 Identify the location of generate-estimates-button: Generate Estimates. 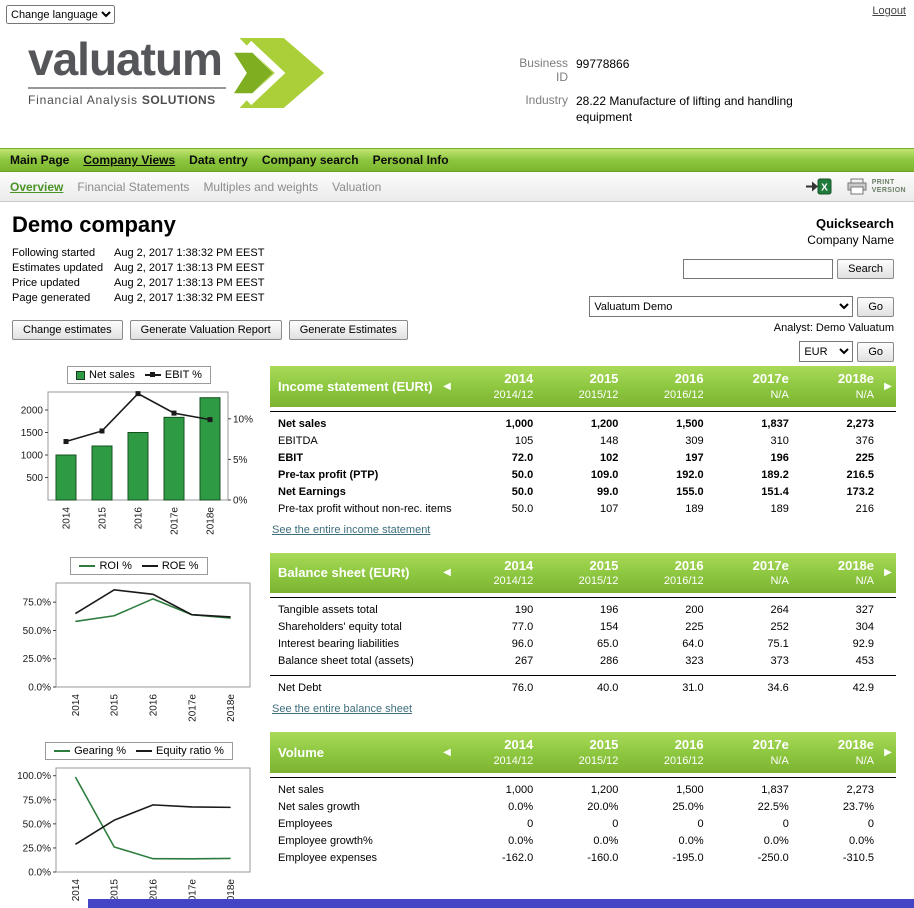
(348, 330).